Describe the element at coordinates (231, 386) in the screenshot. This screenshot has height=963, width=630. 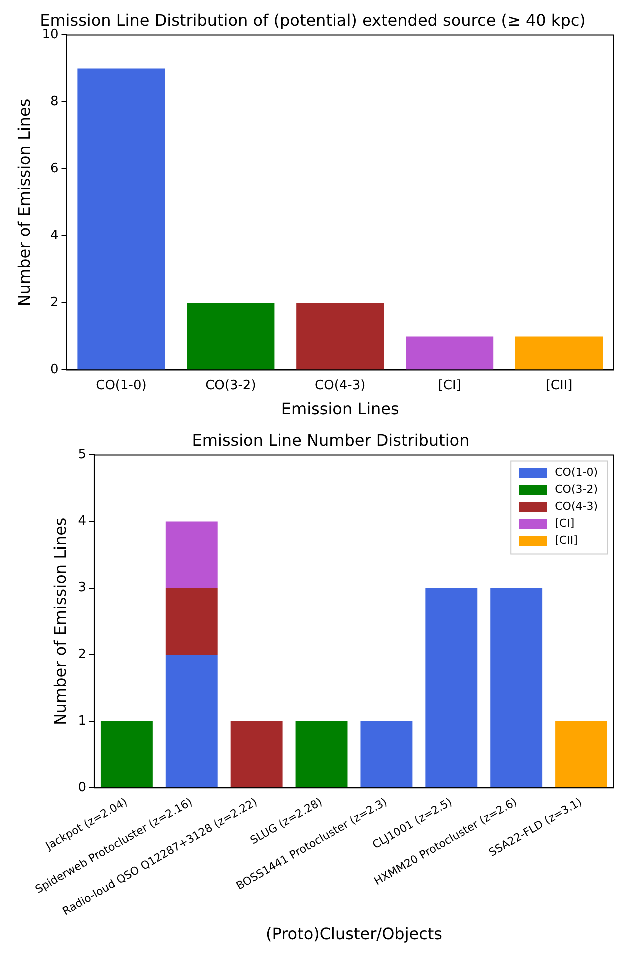
I see `x-tick-label: CO(3-2)` at that location.